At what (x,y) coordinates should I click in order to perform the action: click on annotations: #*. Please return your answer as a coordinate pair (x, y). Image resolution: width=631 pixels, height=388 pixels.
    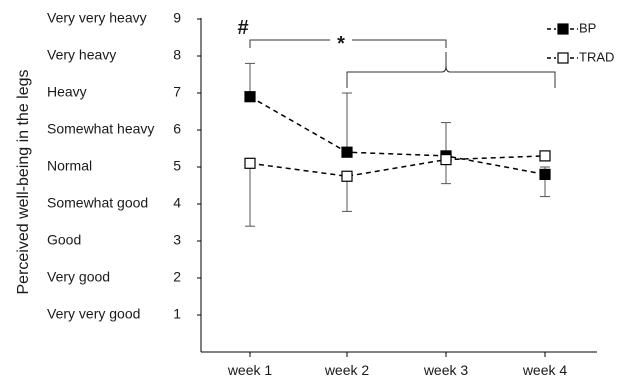
    Looking at the image, I should click on (396, 52).